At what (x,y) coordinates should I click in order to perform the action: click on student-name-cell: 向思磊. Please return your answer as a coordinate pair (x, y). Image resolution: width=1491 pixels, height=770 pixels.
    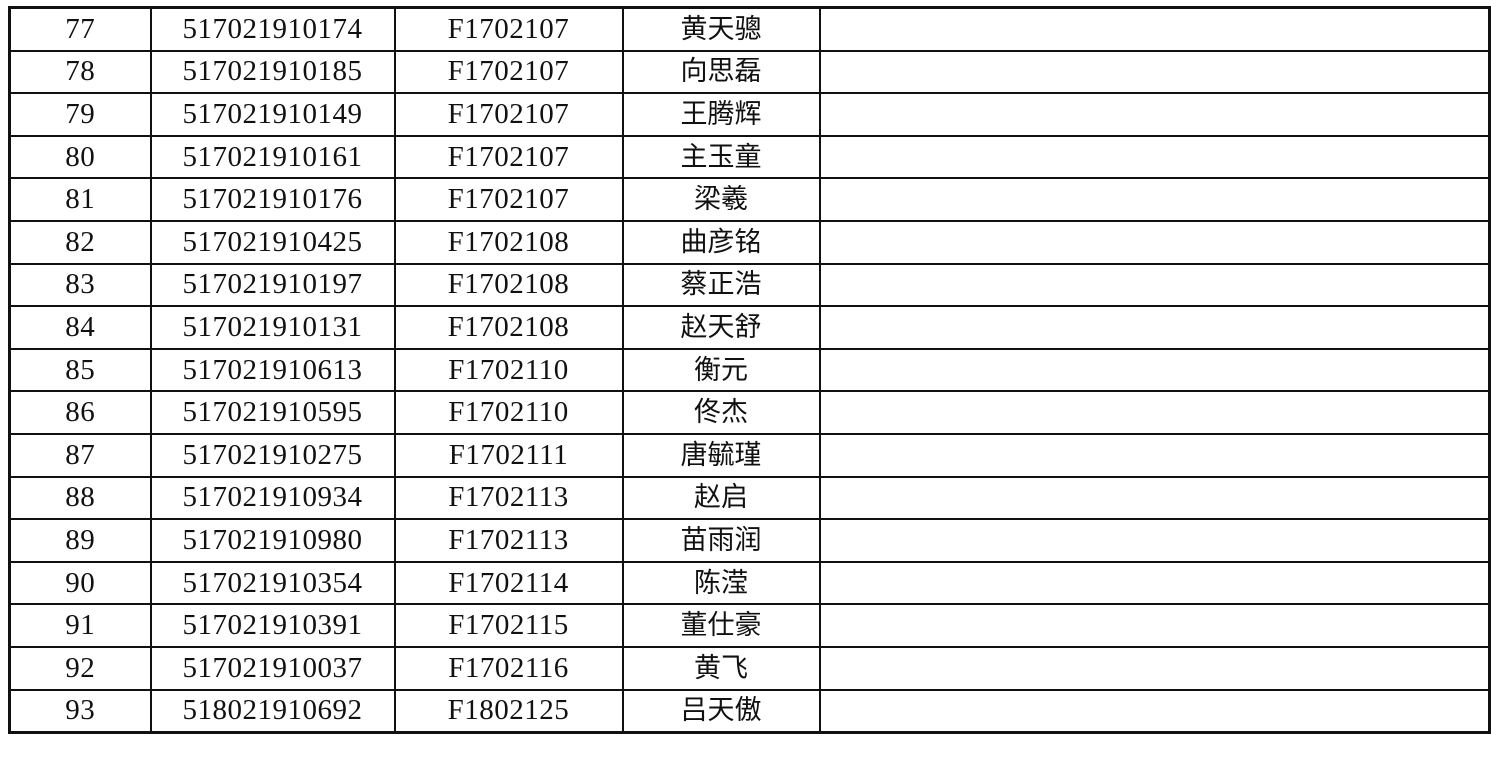
    Looking at the image, I should click on (721, 72).